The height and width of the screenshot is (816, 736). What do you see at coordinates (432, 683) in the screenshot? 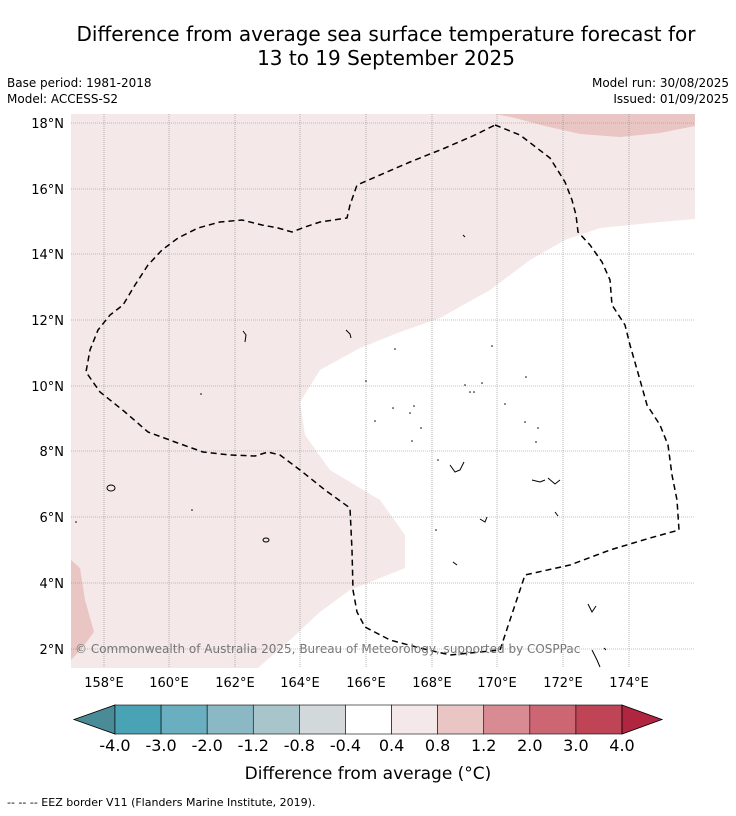
I see `lon-label: 168°E` at bounding box center [432, 683].